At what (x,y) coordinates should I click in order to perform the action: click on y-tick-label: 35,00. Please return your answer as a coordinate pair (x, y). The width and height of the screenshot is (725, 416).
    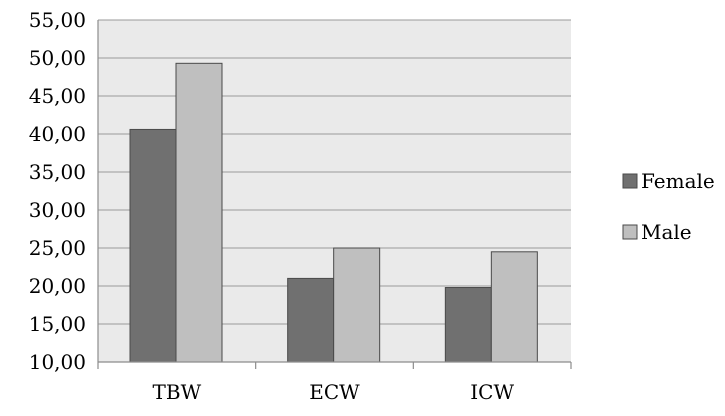
    Looking at the image, I should click on (57, 172).